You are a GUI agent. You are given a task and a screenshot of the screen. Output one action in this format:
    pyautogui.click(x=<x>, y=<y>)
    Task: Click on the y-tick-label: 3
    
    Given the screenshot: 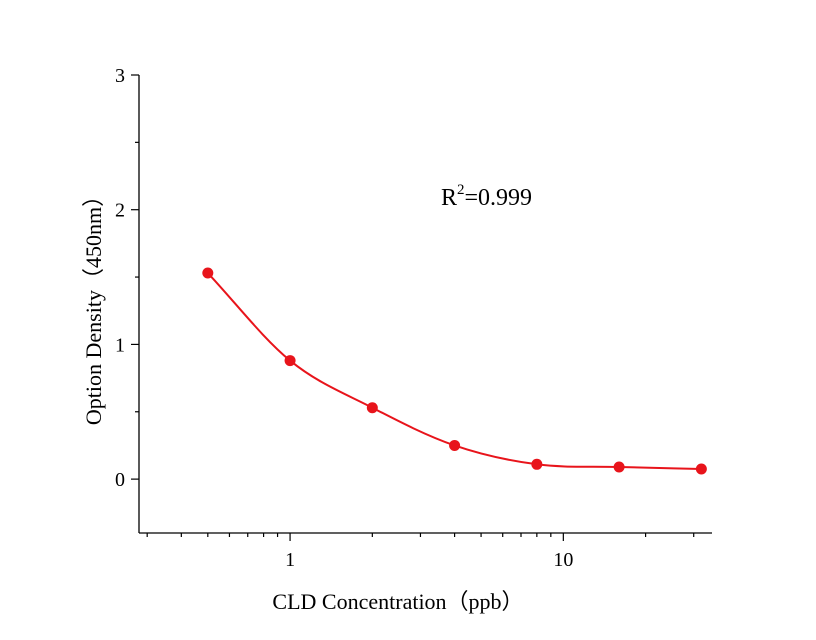 What is the action you would take?
    pyautogui.click(x=120, y=76)
    